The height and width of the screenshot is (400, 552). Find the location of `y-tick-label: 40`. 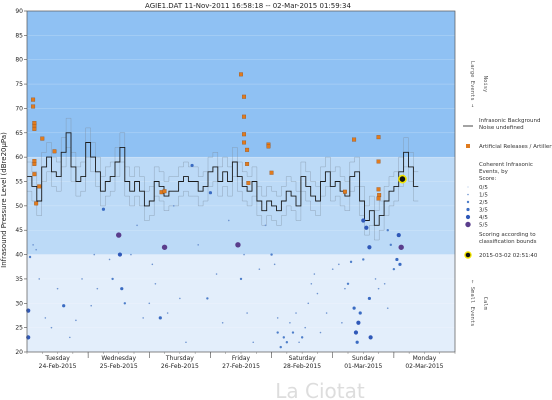

y-tick-label: 40 is located at coordinates (19, 255).